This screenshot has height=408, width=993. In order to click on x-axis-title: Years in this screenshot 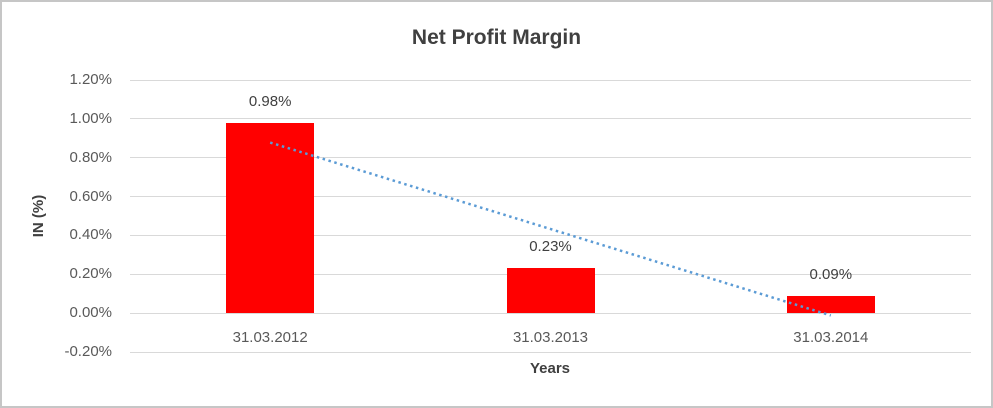, I will do `click(550, 368)`.